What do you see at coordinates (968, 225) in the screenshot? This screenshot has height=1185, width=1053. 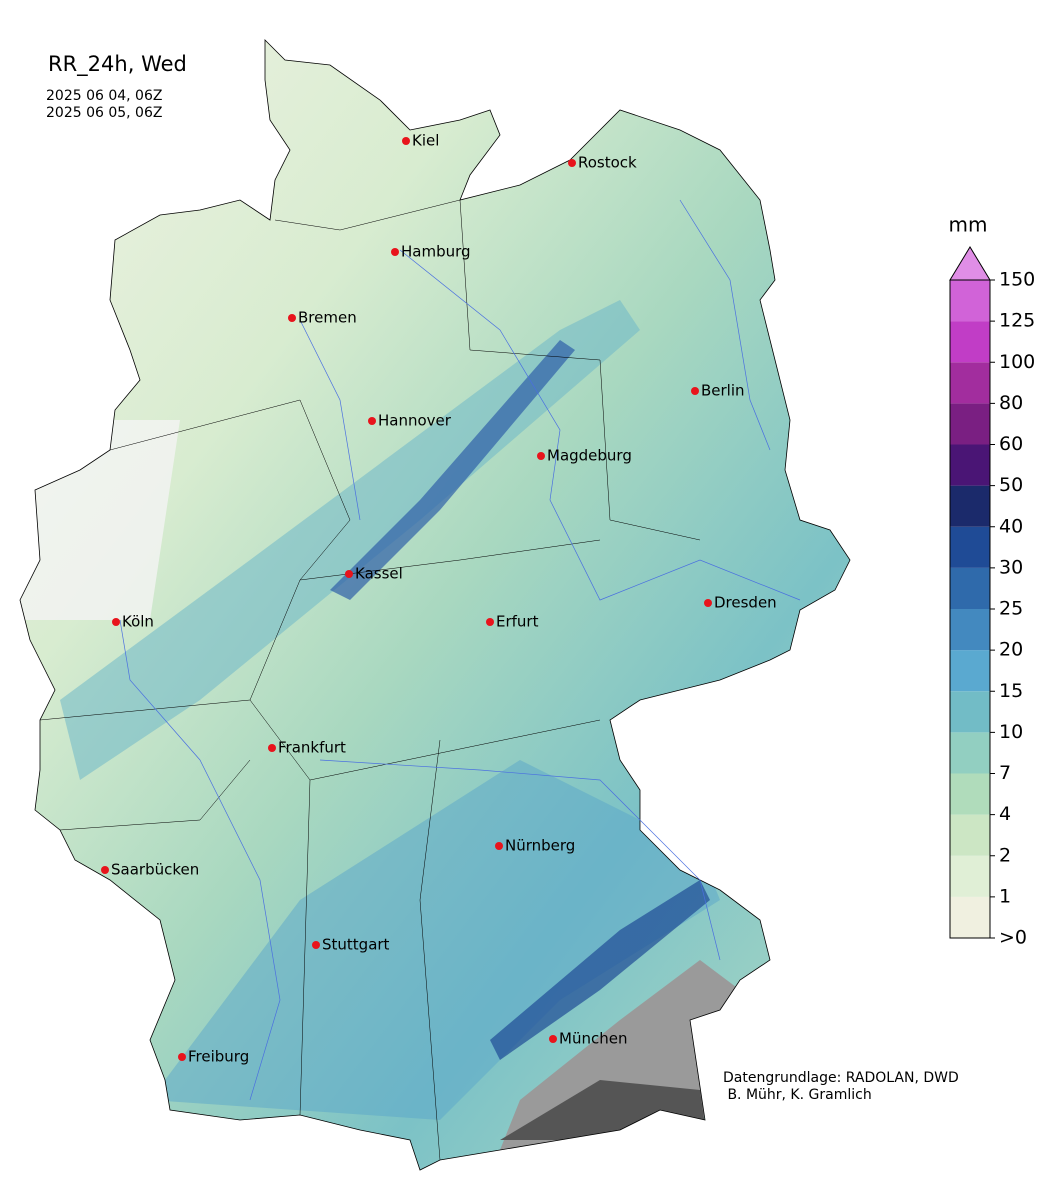 I see `colorbar-unit: mm` at bounding box center [968, 225].